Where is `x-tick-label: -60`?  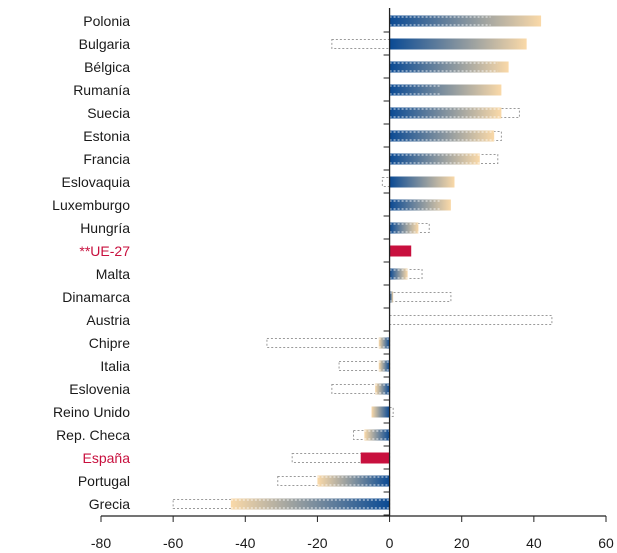 x-tick-label: -60 is located at coordinates (173, 543).